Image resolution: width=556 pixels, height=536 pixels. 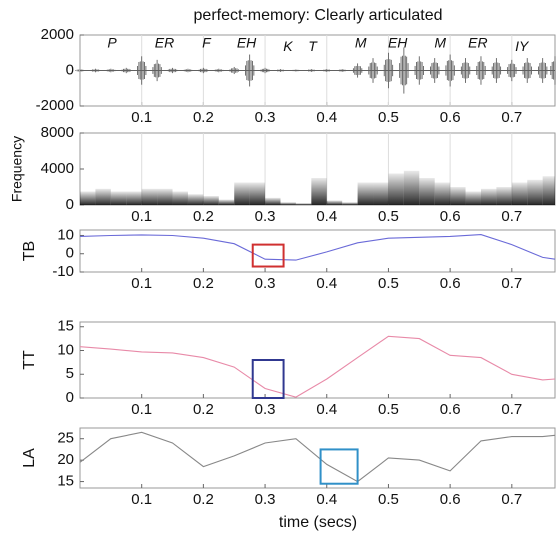 What do you see at coordinates (65, 438) in the screenshot?
I see `y-tick-label: 25` at bounding box center [65, 438].